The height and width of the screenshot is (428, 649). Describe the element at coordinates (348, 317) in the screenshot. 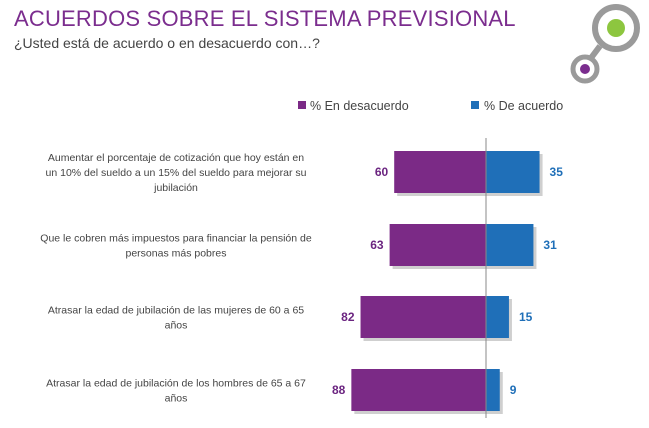

I see `value-label-disagree-2: 82` at that location.